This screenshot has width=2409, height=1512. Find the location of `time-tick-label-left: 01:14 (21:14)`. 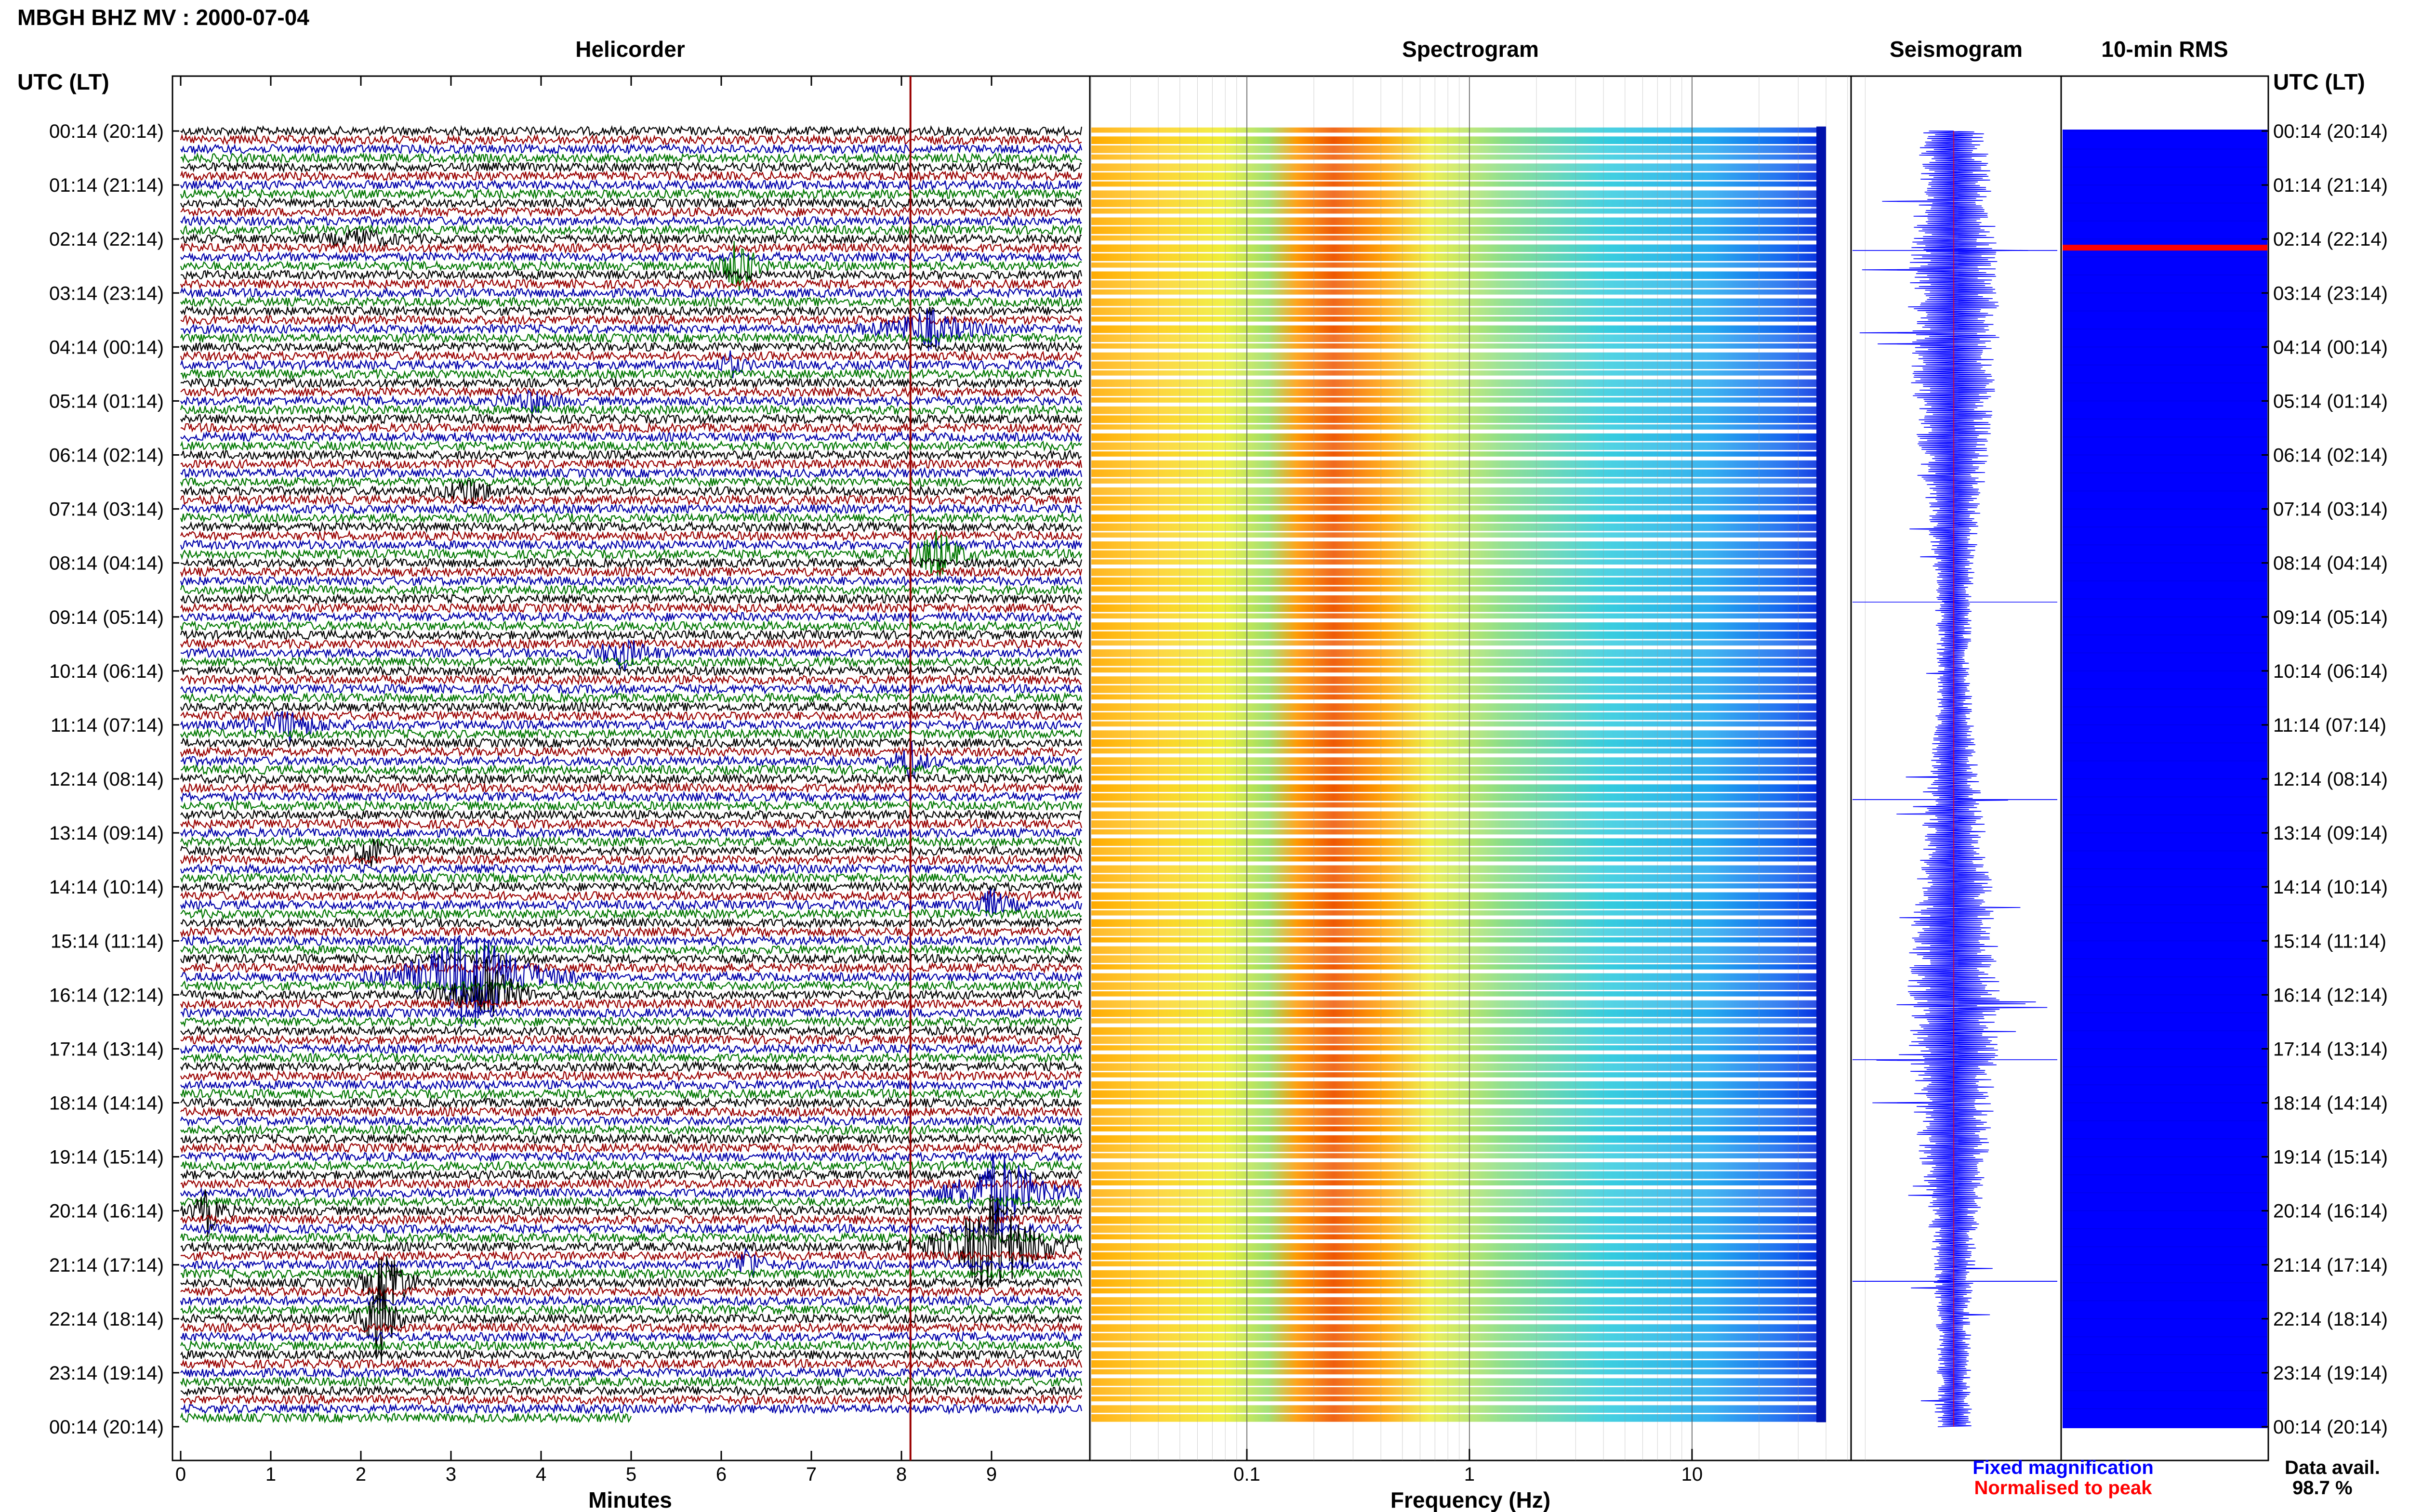

time-tick-label-left: 01:14 (21:14) is located at coordinates (106, 185).